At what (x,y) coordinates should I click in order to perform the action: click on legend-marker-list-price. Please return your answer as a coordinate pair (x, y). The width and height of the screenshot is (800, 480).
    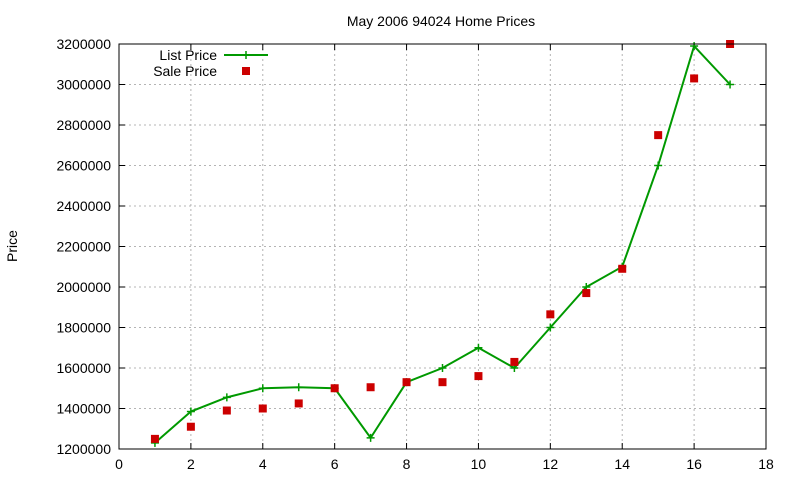
    Looking at the image, I should click on (246, 55).